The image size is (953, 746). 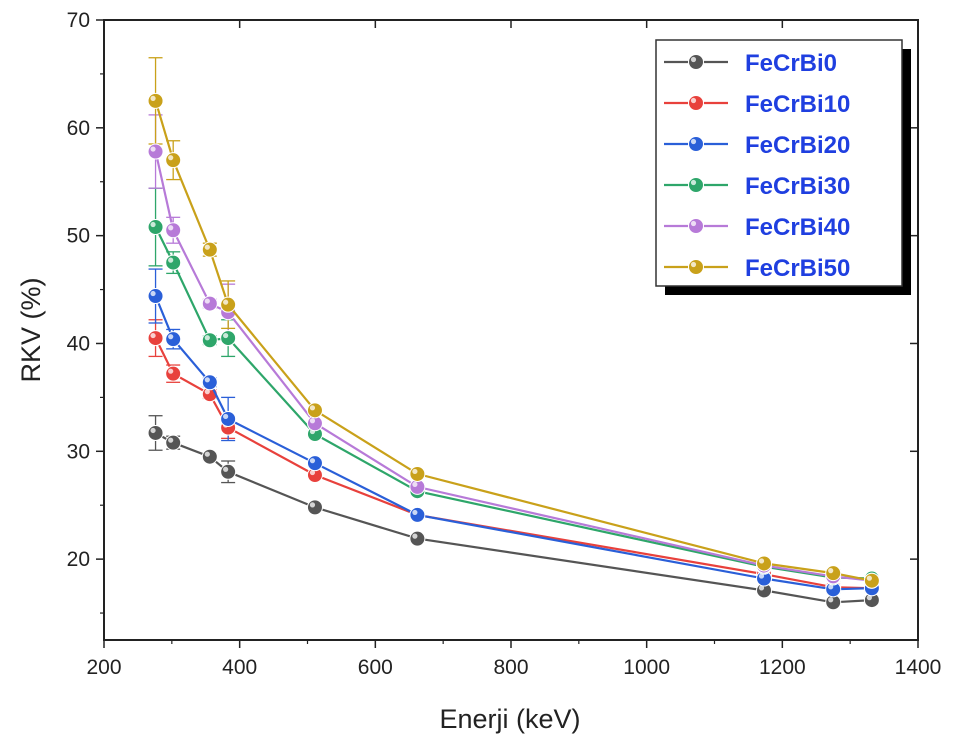 What do you see at coordinates (797, 268) in the screenshot?
I see `legend-label: FeCrBi50` at bounding box center [797, 268].